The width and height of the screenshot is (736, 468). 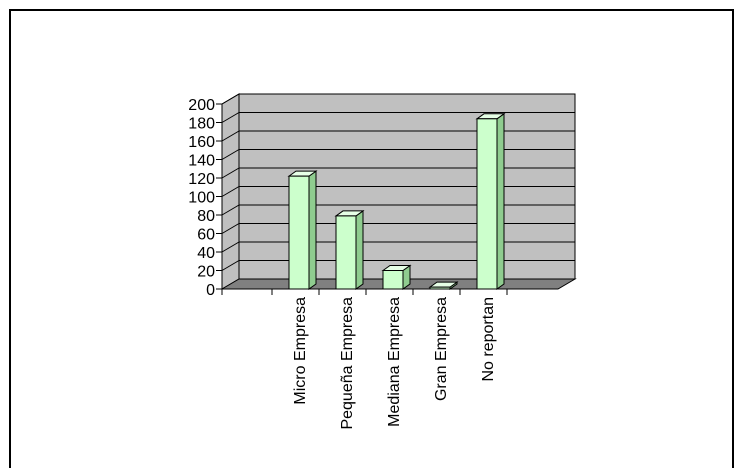 What do you see at coordinates (441, 349) in the screenshot?
I see `x-category-label: Gran Empresa` at bounding box center [441, 349].